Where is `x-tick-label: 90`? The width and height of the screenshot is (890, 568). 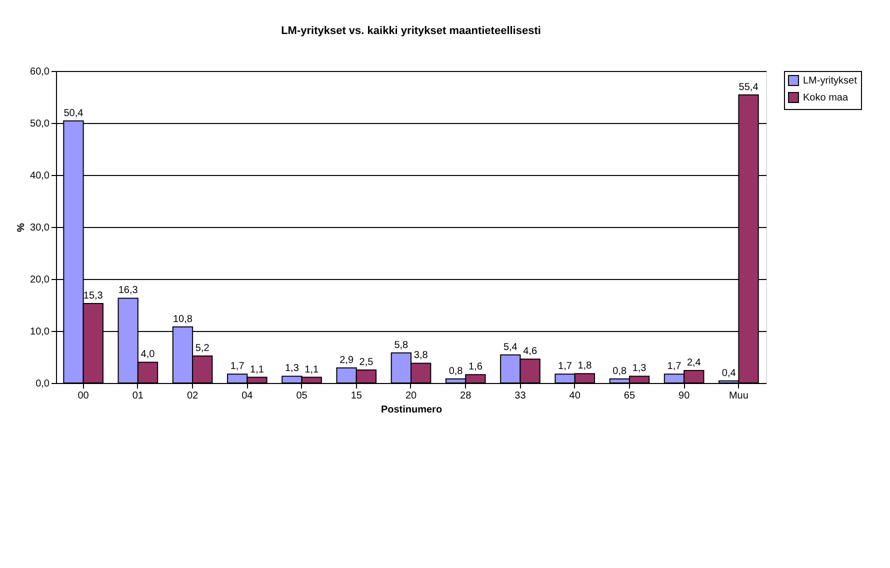
x-tick-label: 90 is located at coordinates (684, 396).